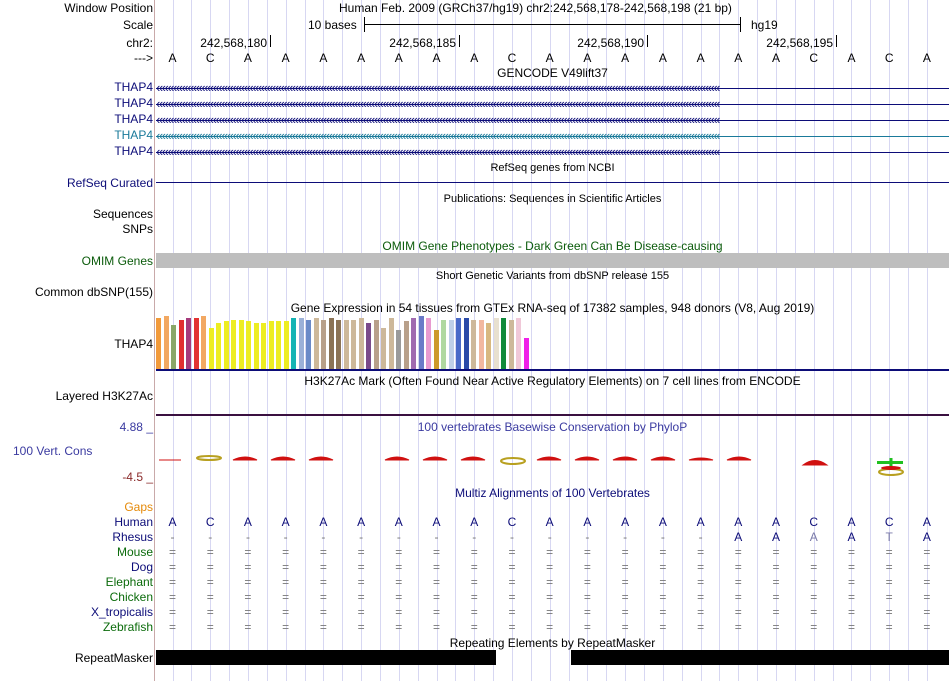 Image resolution: width=950 pixels, height=681 pixels. Describe the element at coordinates (121, 612) in the screenshot. I see `species-label-x_tropicalis: X_tropicalis` at that location.